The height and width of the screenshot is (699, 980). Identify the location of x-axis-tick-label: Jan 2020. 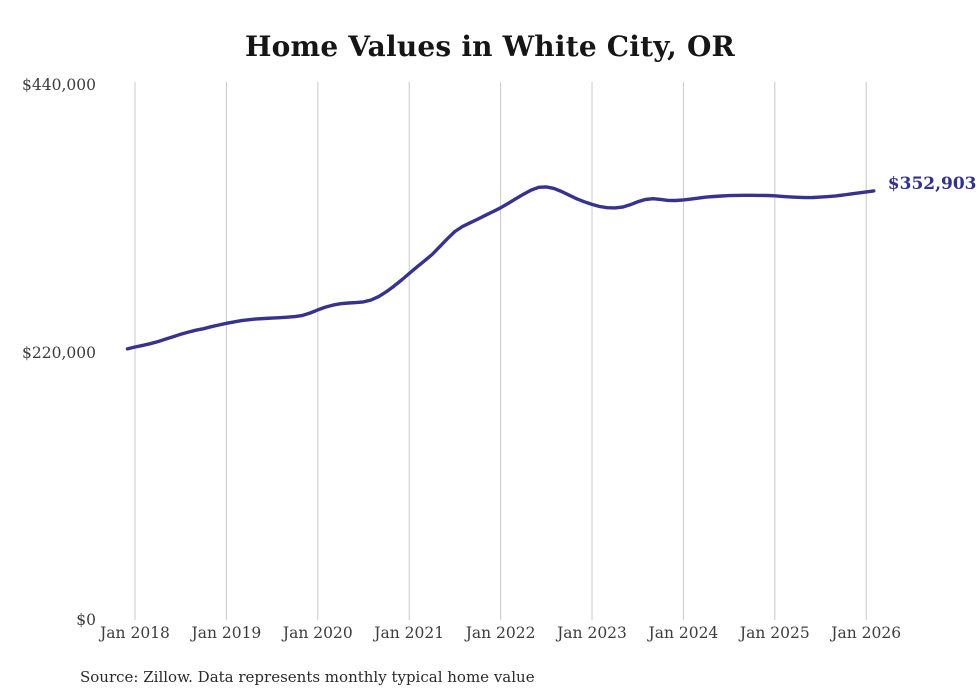
(317, 633).